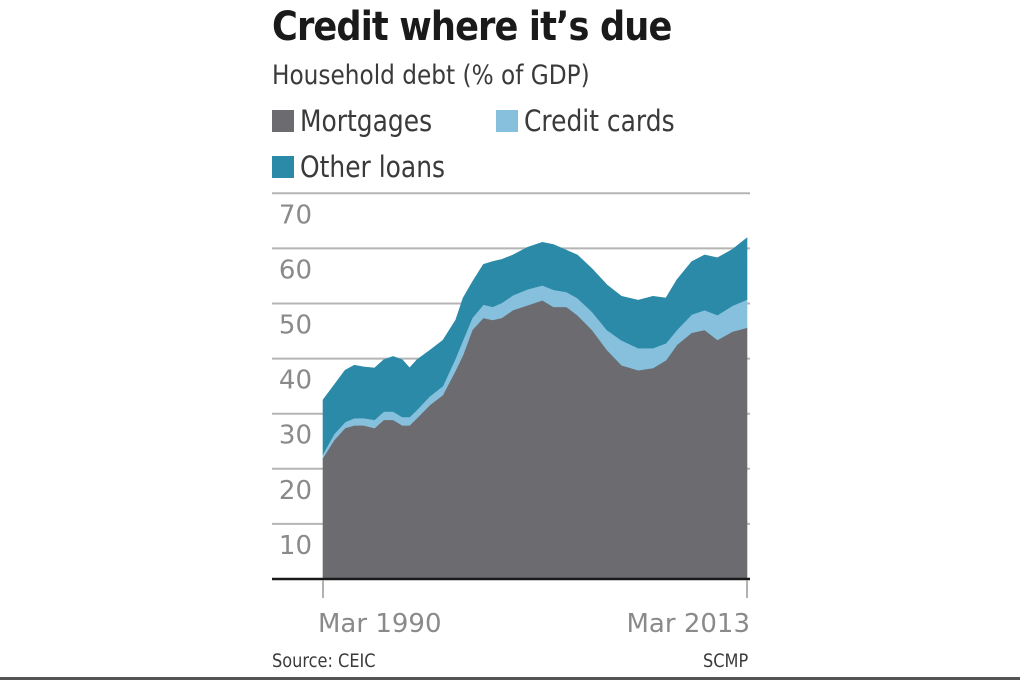 Image resolution: width=1020 pixels, height=680 pixels. Describe the element at coordinates (510, 678) in the screenshot. I see `bottom-rule` at that location.